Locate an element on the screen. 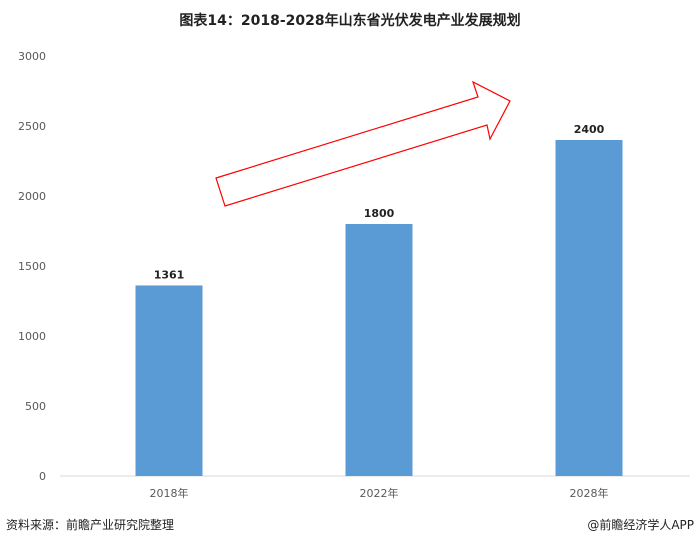 The image size is (700, 547). y-tick-label: 1500 is located at coordinates (32, 266).